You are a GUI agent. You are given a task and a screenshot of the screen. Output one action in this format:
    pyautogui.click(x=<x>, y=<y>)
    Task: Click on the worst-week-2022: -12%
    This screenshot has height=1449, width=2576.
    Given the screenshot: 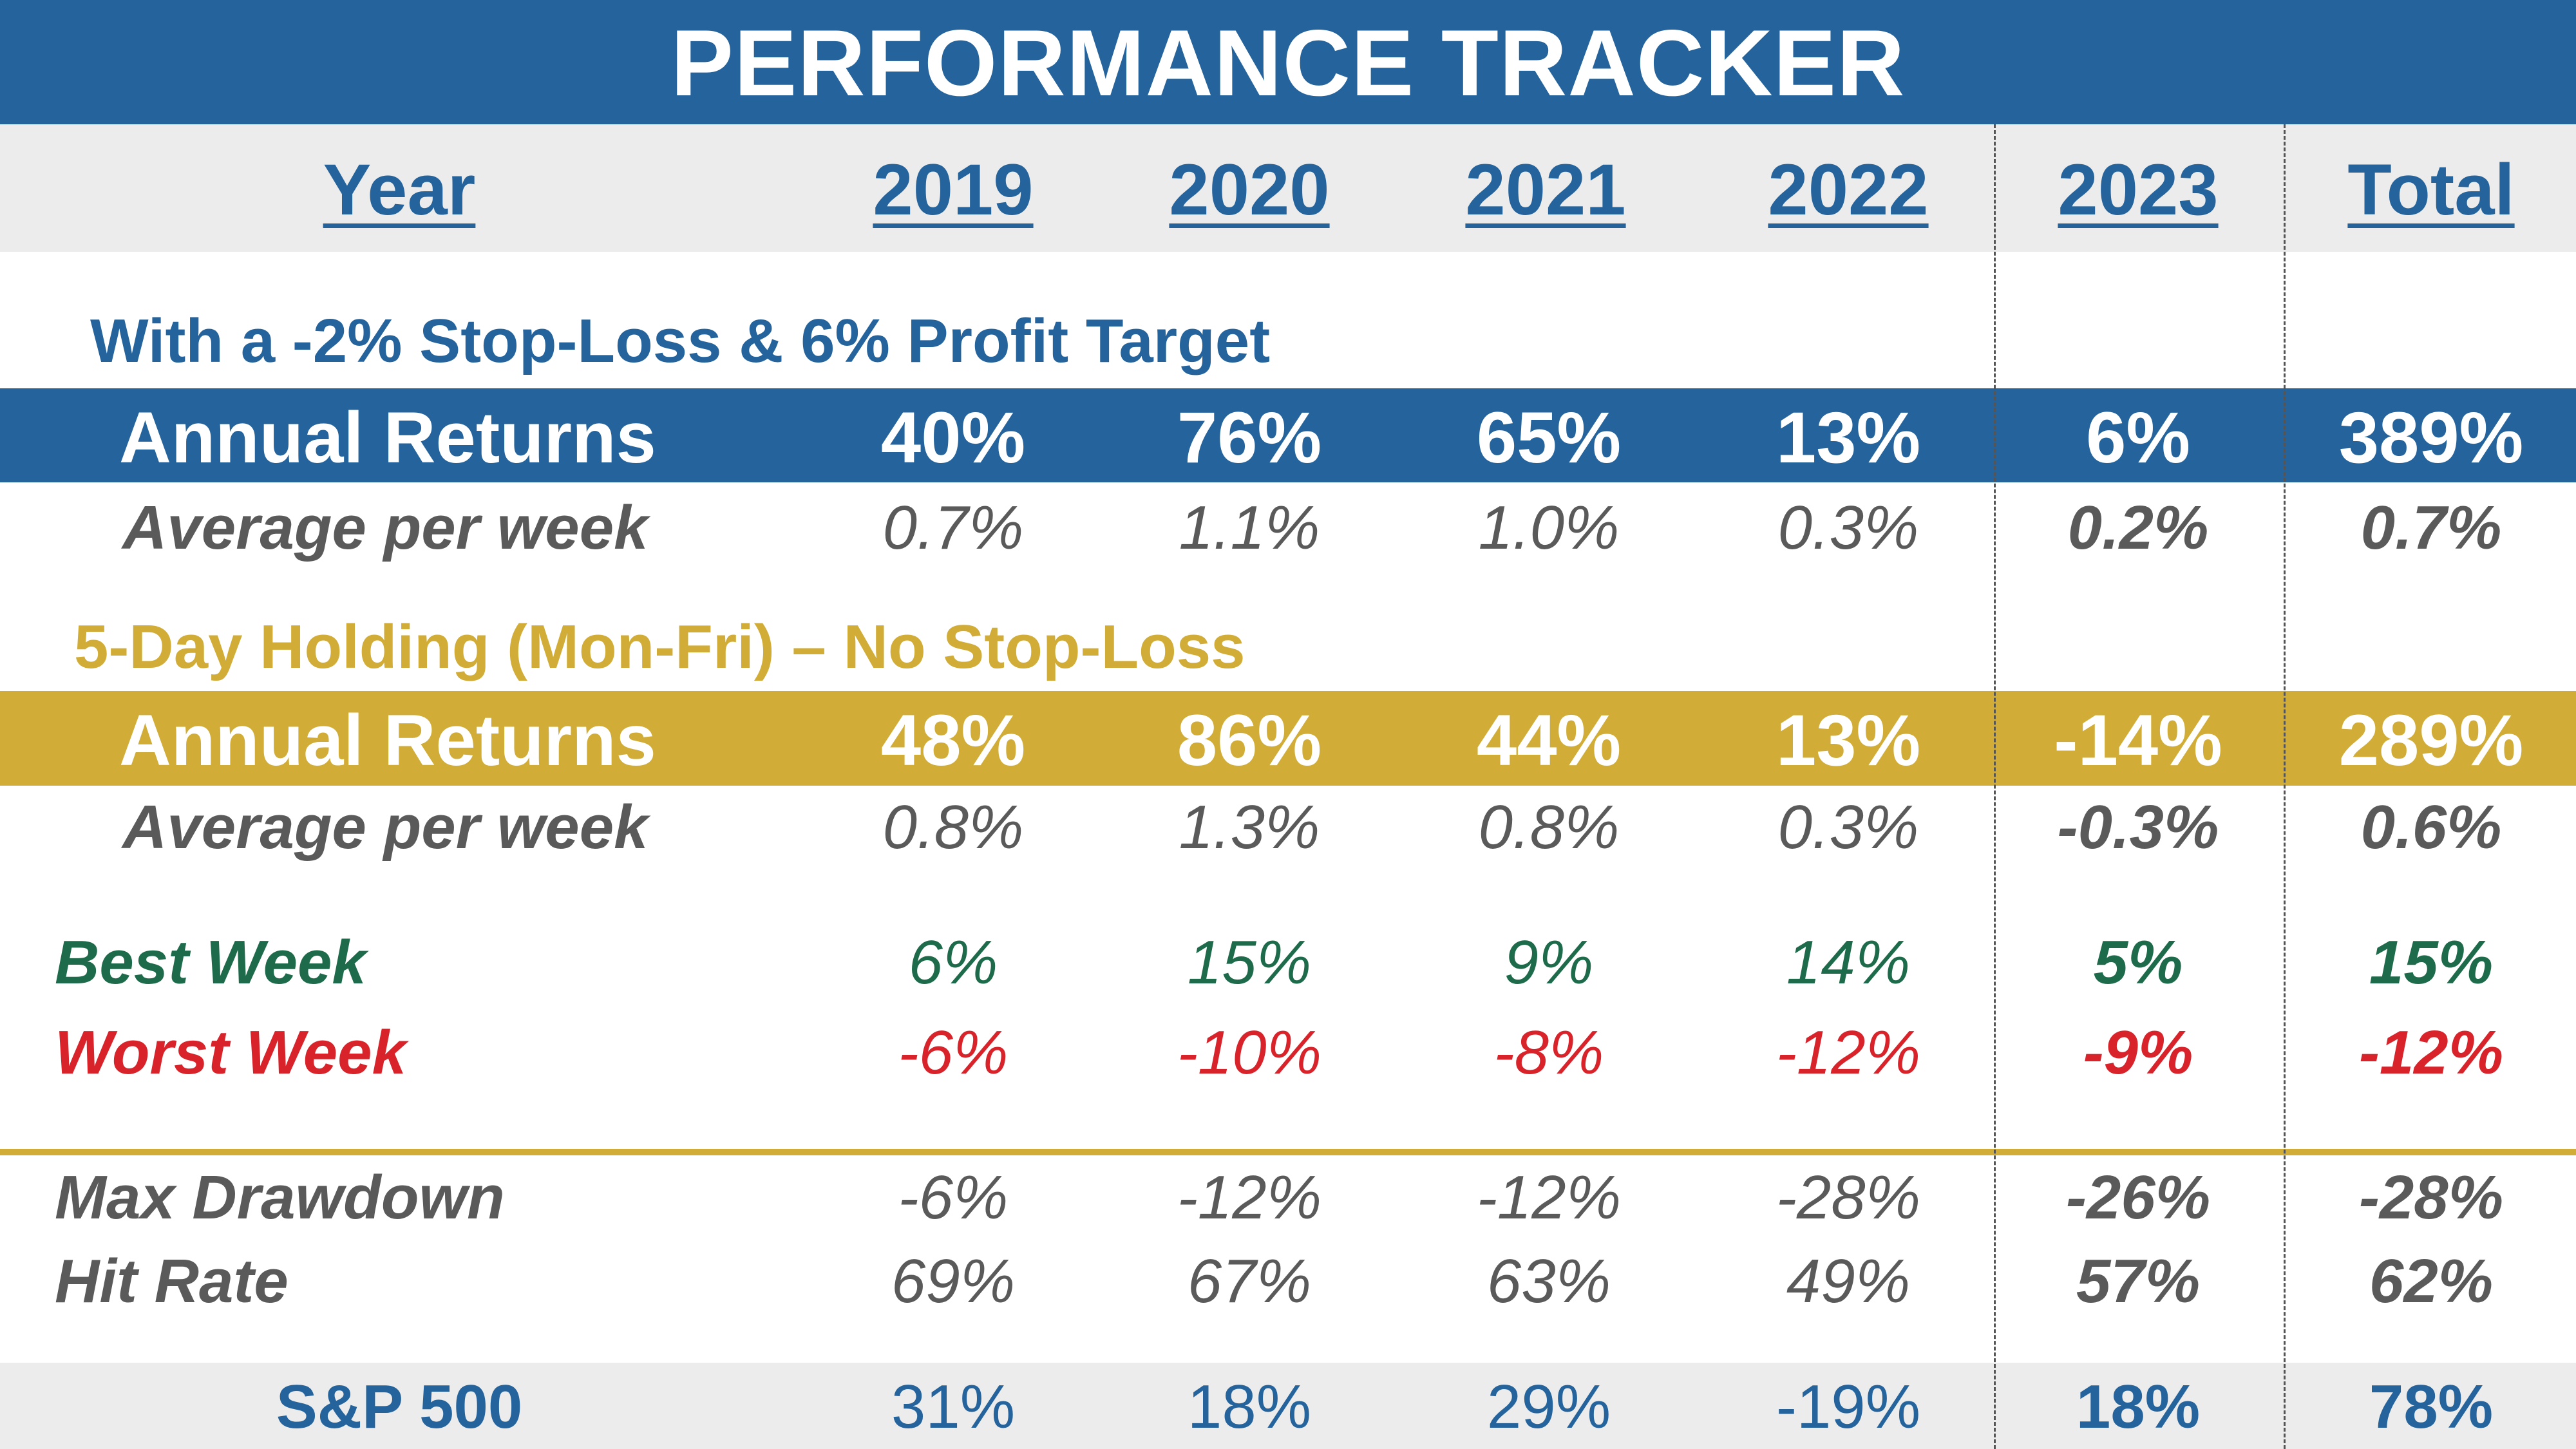 What is the action you would take?
    pyautogui.click(x=1849, y=1052)
    